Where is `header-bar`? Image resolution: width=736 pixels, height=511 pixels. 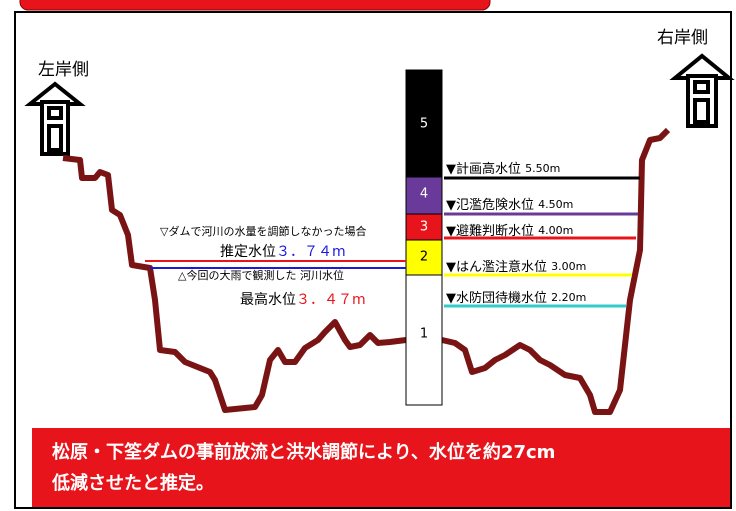
header-bar is located at coordinates (255, 5).